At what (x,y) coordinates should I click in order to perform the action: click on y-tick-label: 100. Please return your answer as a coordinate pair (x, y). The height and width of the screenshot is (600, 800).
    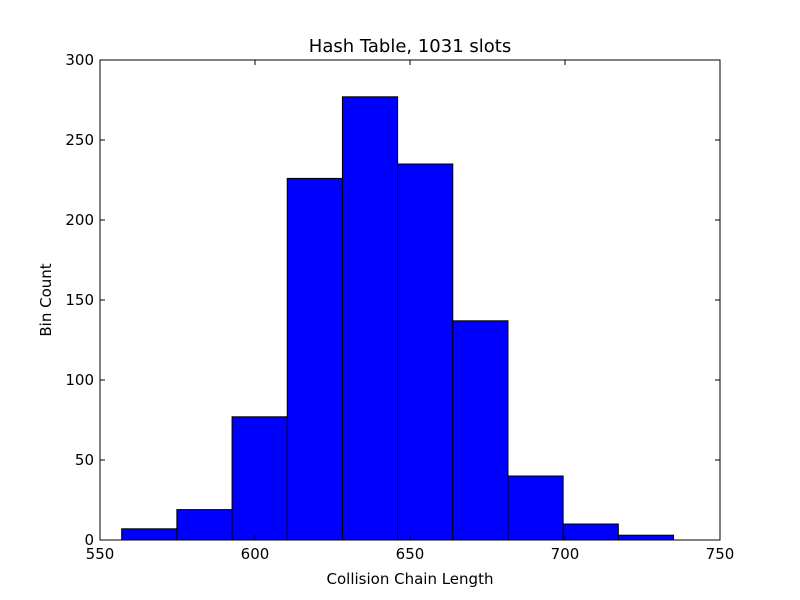
    Looking at the image, I should click on (79, 380).